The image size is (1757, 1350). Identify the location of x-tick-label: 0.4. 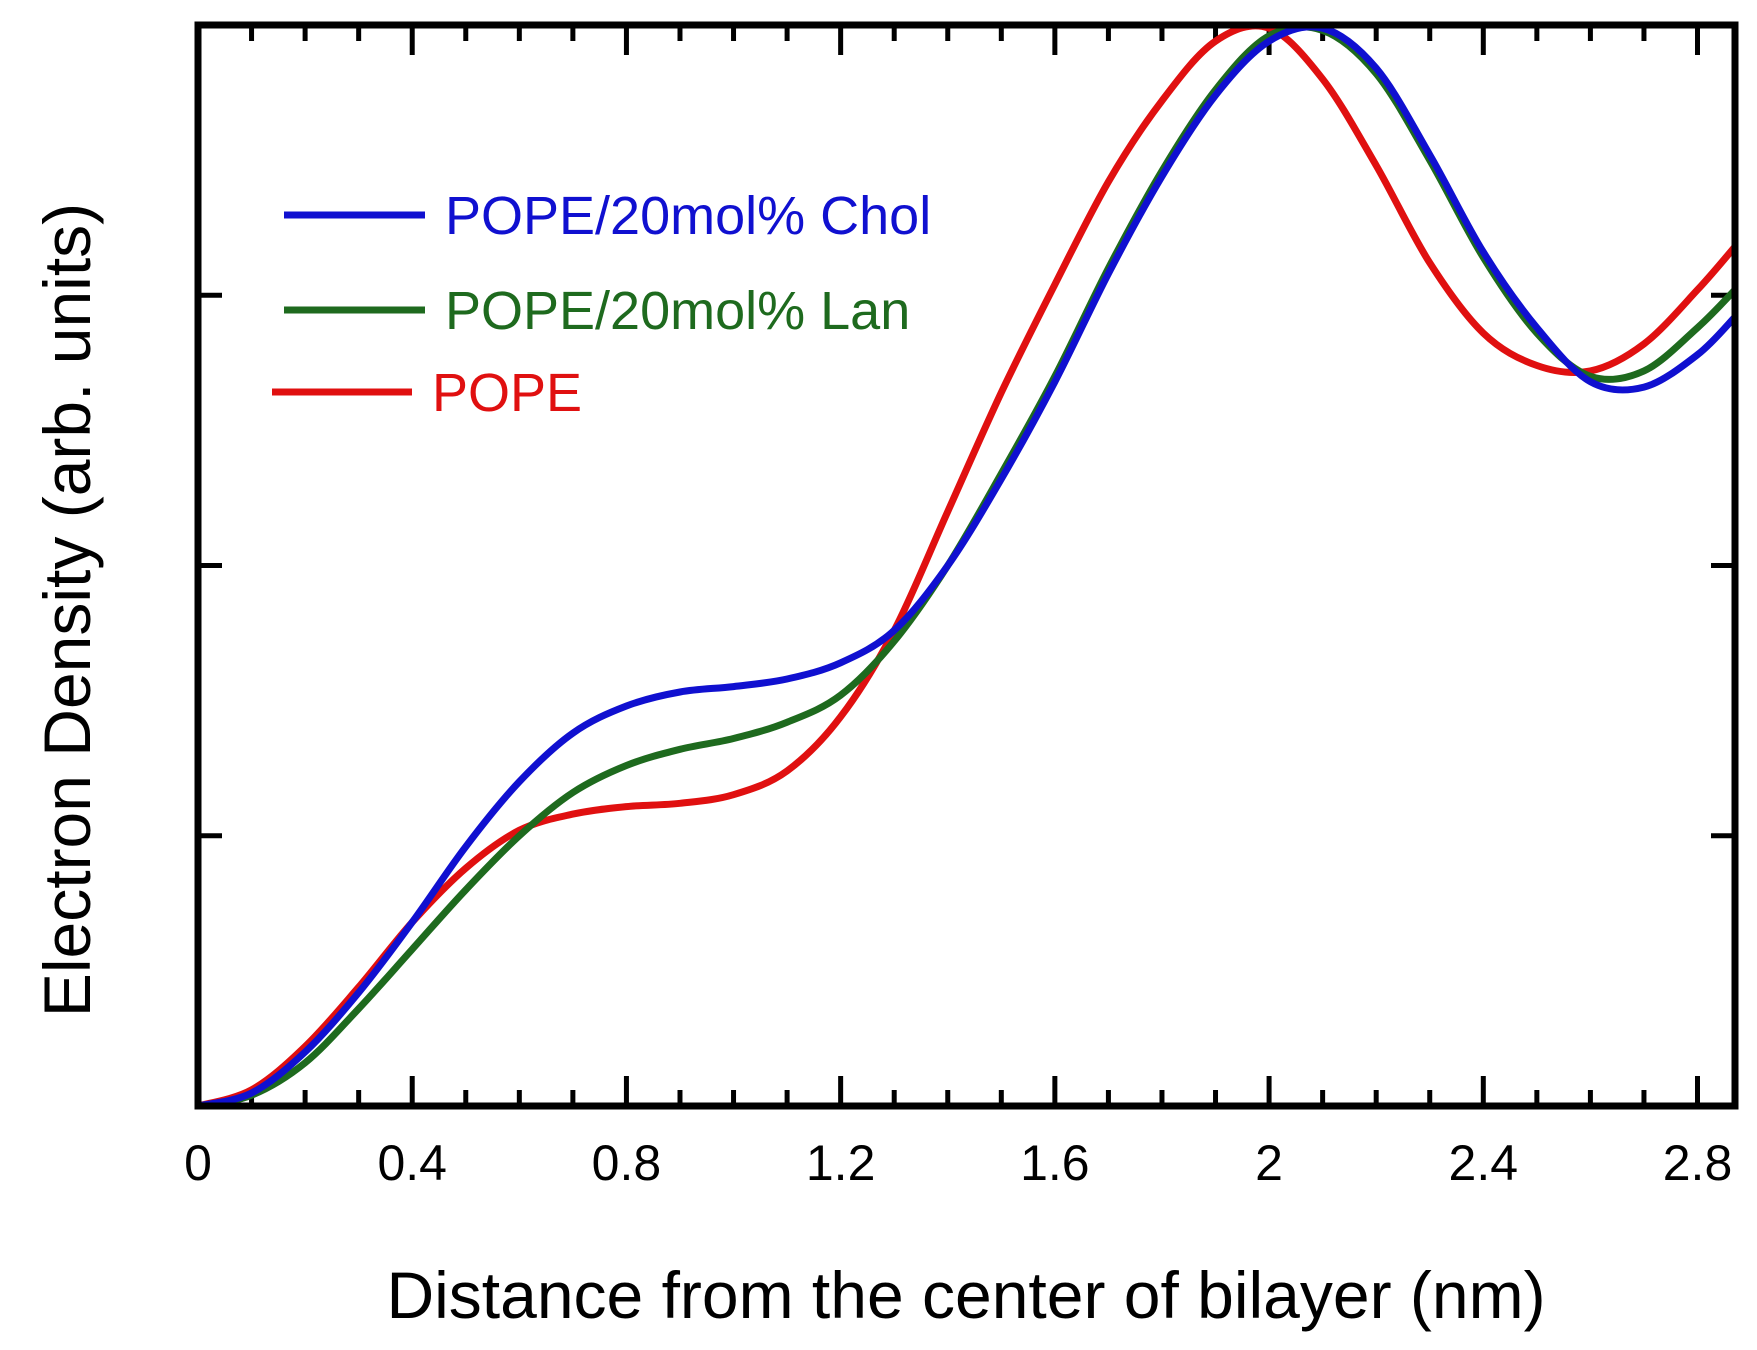
(412, 1163).